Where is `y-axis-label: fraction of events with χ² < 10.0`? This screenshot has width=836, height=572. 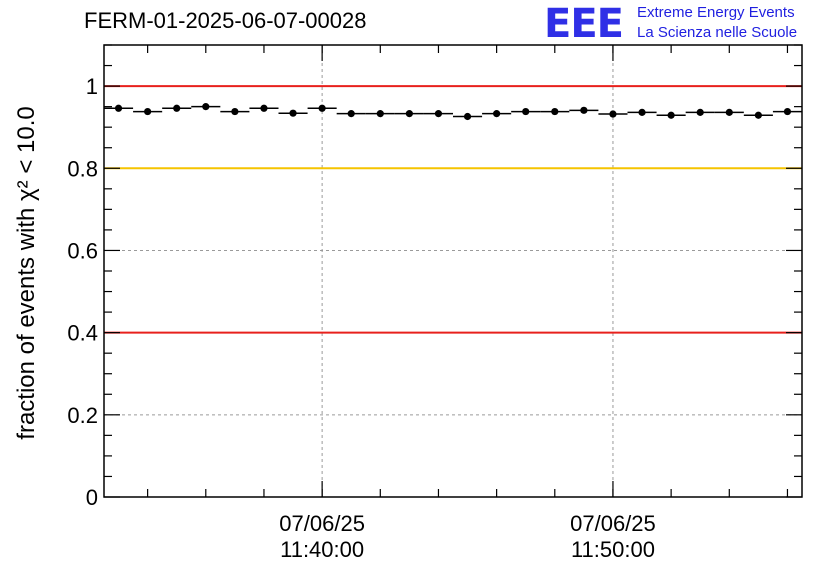
y-axis-label: fraction of events with χ² < 10.0 is located at coordinates (26, 272).